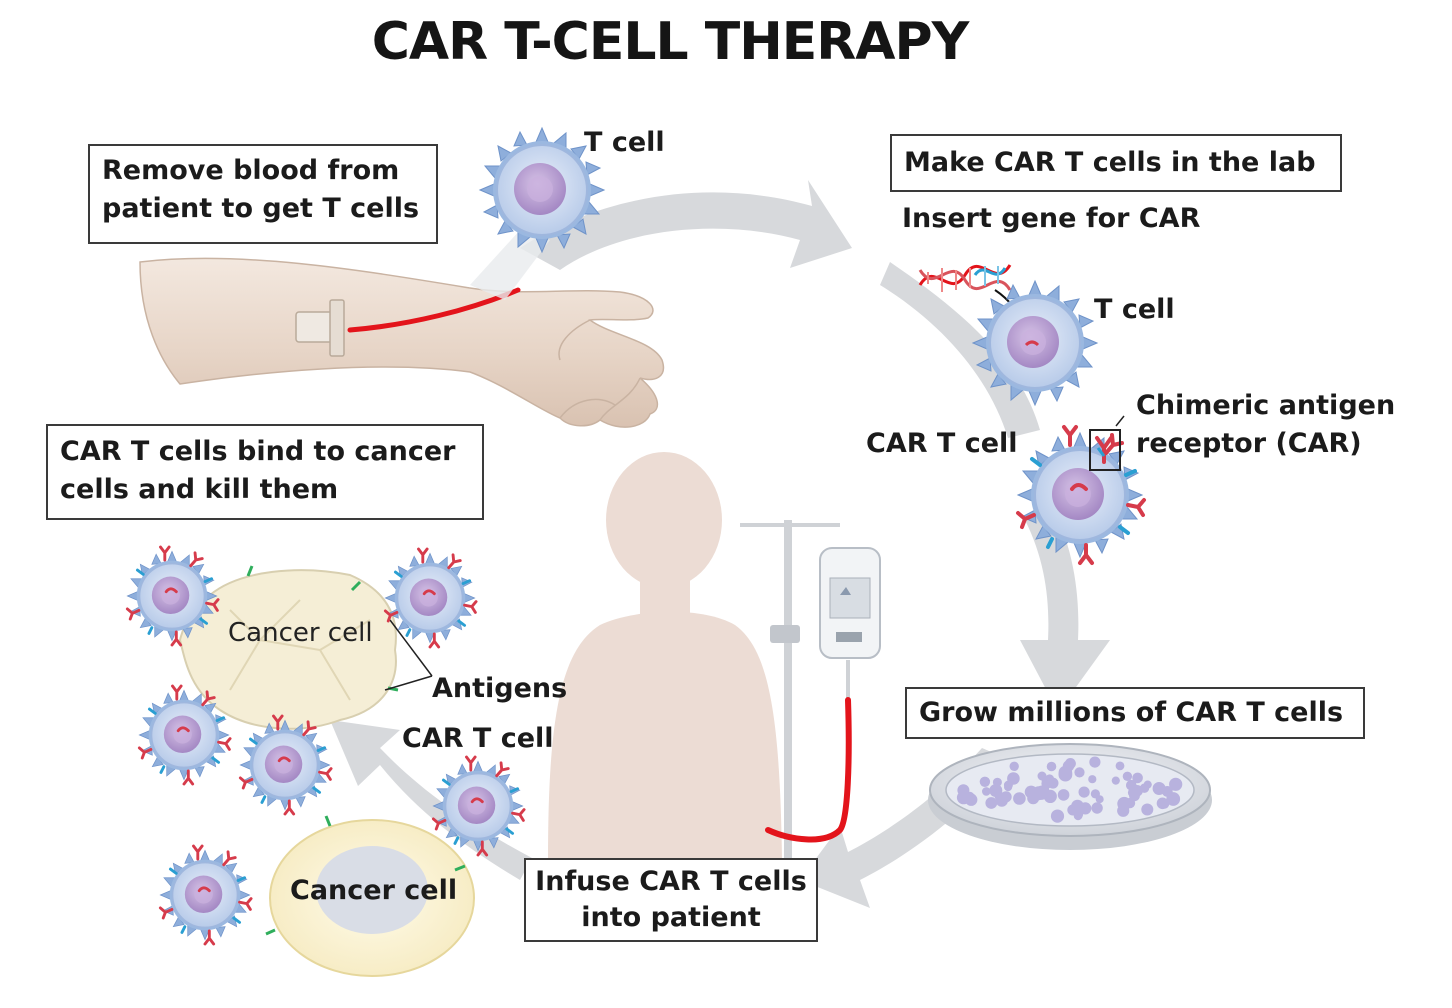 The image size is (1452, 1008). What do you see at coordinates (1266, 405) in the screenshot?
I see `label-chimeric-line1: Chimeric antigen` at bounding box center [1266, 405].